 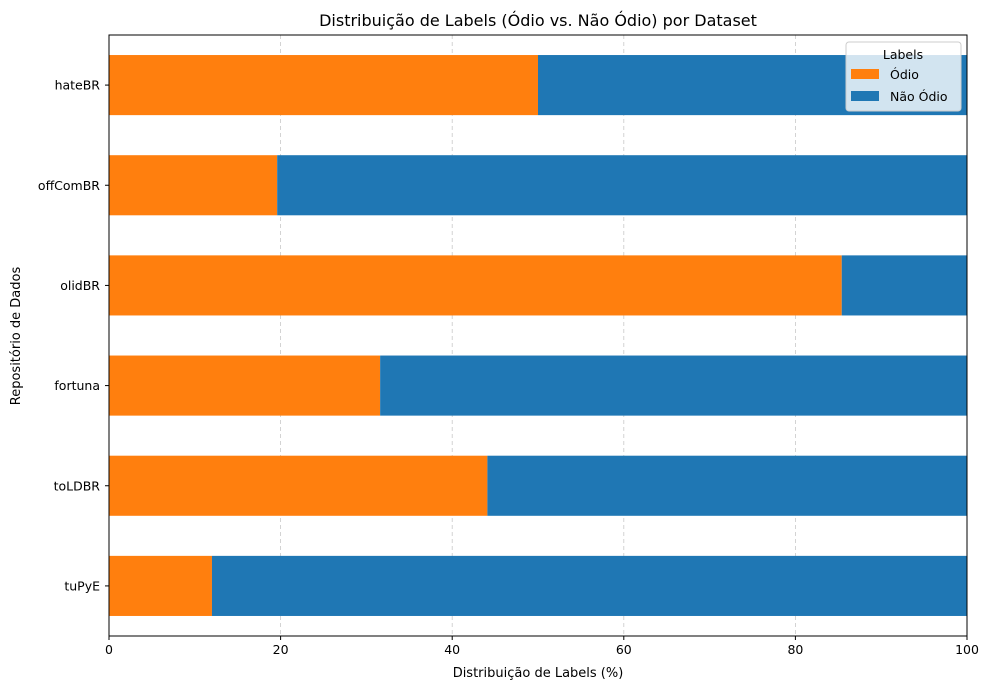 What do you see at coordinates (538, 673) in the screenshot?
I see `x-axis-label: Distribuição de Labels (%)` at bounding box center [538, 673].